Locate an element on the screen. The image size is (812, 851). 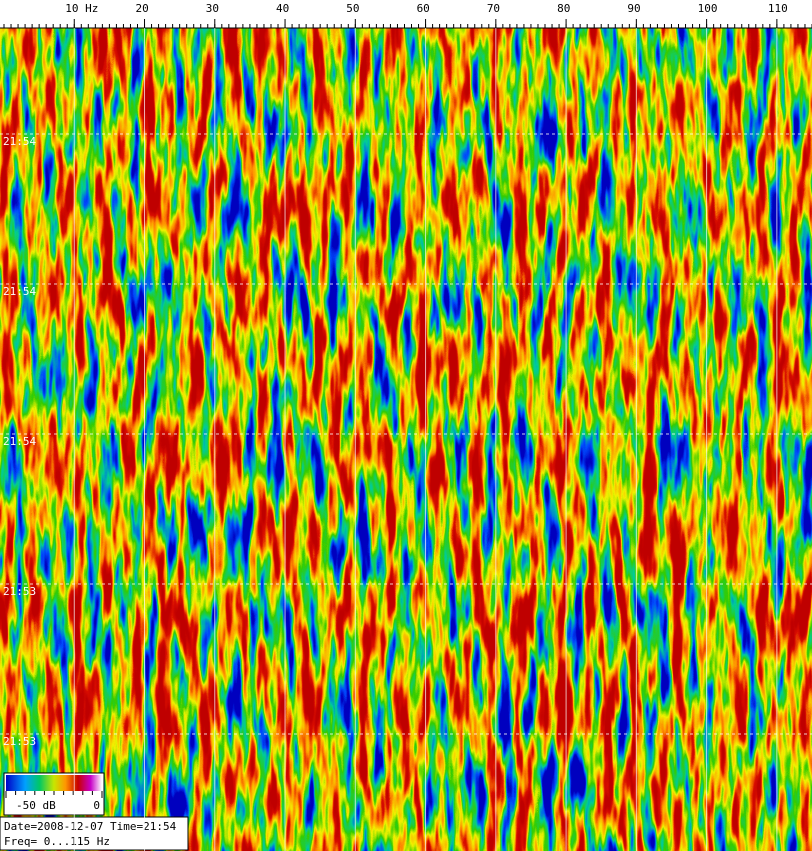
x-tick-label: 50 is located at coordinates (352, 8).